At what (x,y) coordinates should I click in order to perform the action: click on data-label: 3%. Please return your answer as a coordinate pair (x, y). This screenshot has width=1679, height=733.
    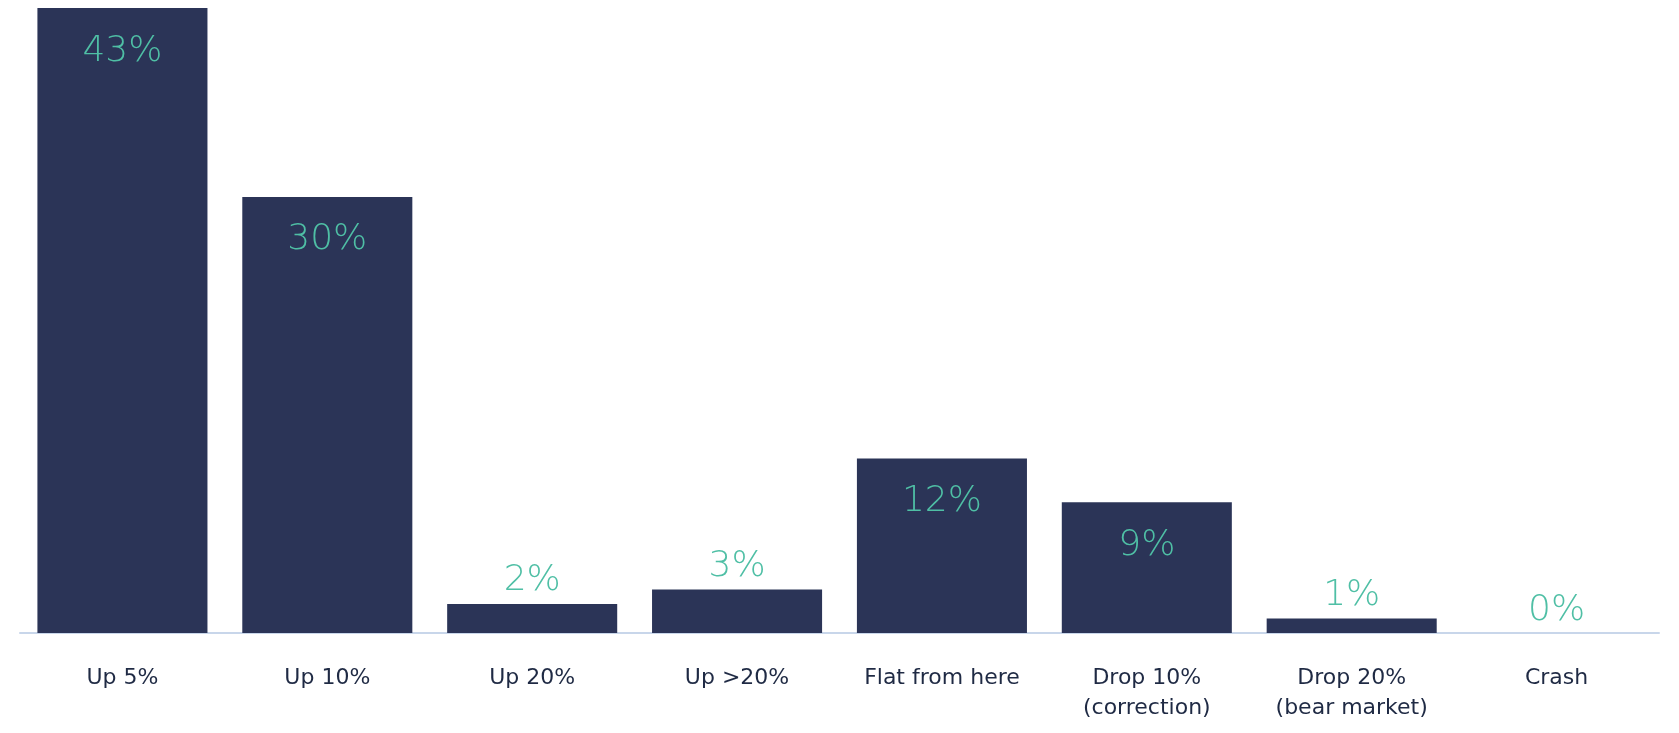
    Looking at the image, I should click on (737, 563).